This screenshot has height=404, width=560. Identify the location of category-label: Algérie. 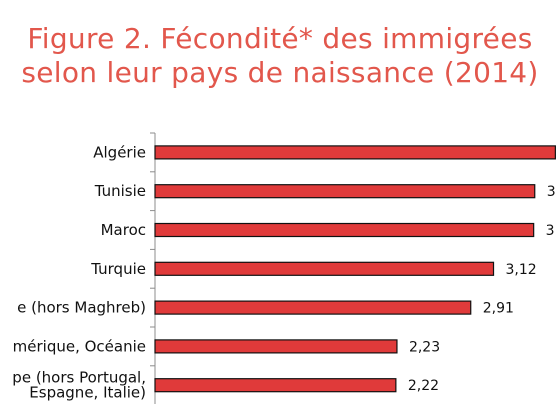
(119, 152).